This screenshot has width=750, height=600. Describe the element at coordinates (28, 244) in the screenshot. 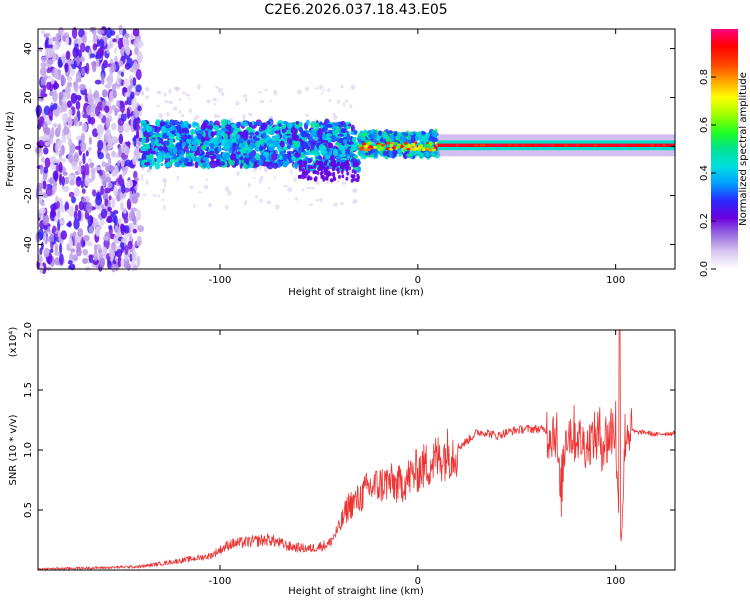

I see `y-tick-label: -40` at that location.